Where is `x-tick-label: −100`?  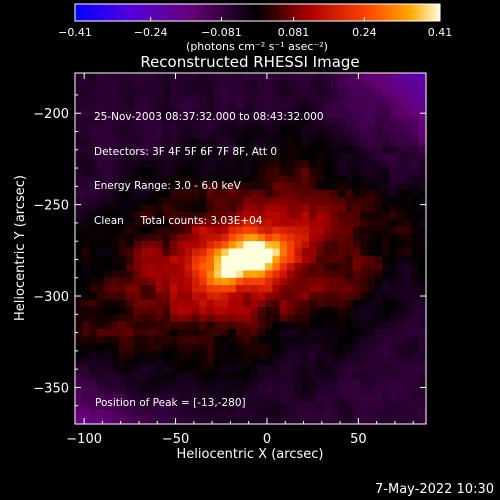 x-tick-label: −100 is located at coordinates (84, 439).